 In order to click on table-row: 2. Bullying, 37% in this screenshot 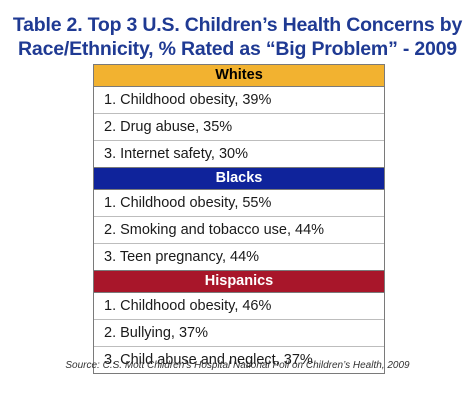, I will do `click(239, 333)`.